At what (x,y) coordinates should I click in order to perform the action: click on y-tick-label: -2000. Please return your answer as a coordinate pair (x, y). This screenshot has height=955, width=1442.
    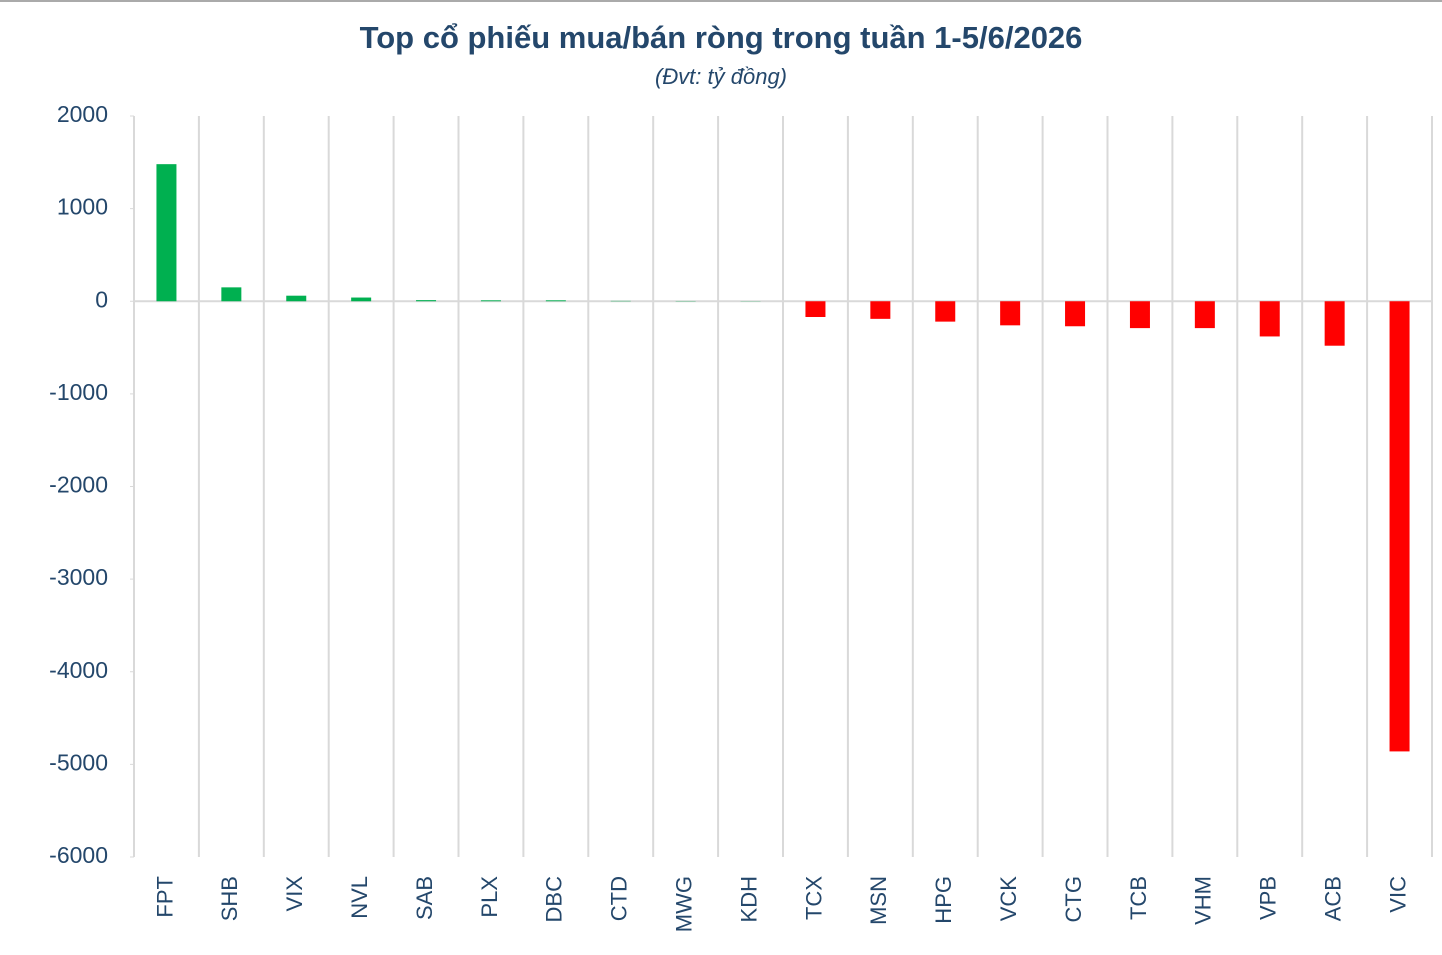
    Looking at the image, I should click on (78, 485).